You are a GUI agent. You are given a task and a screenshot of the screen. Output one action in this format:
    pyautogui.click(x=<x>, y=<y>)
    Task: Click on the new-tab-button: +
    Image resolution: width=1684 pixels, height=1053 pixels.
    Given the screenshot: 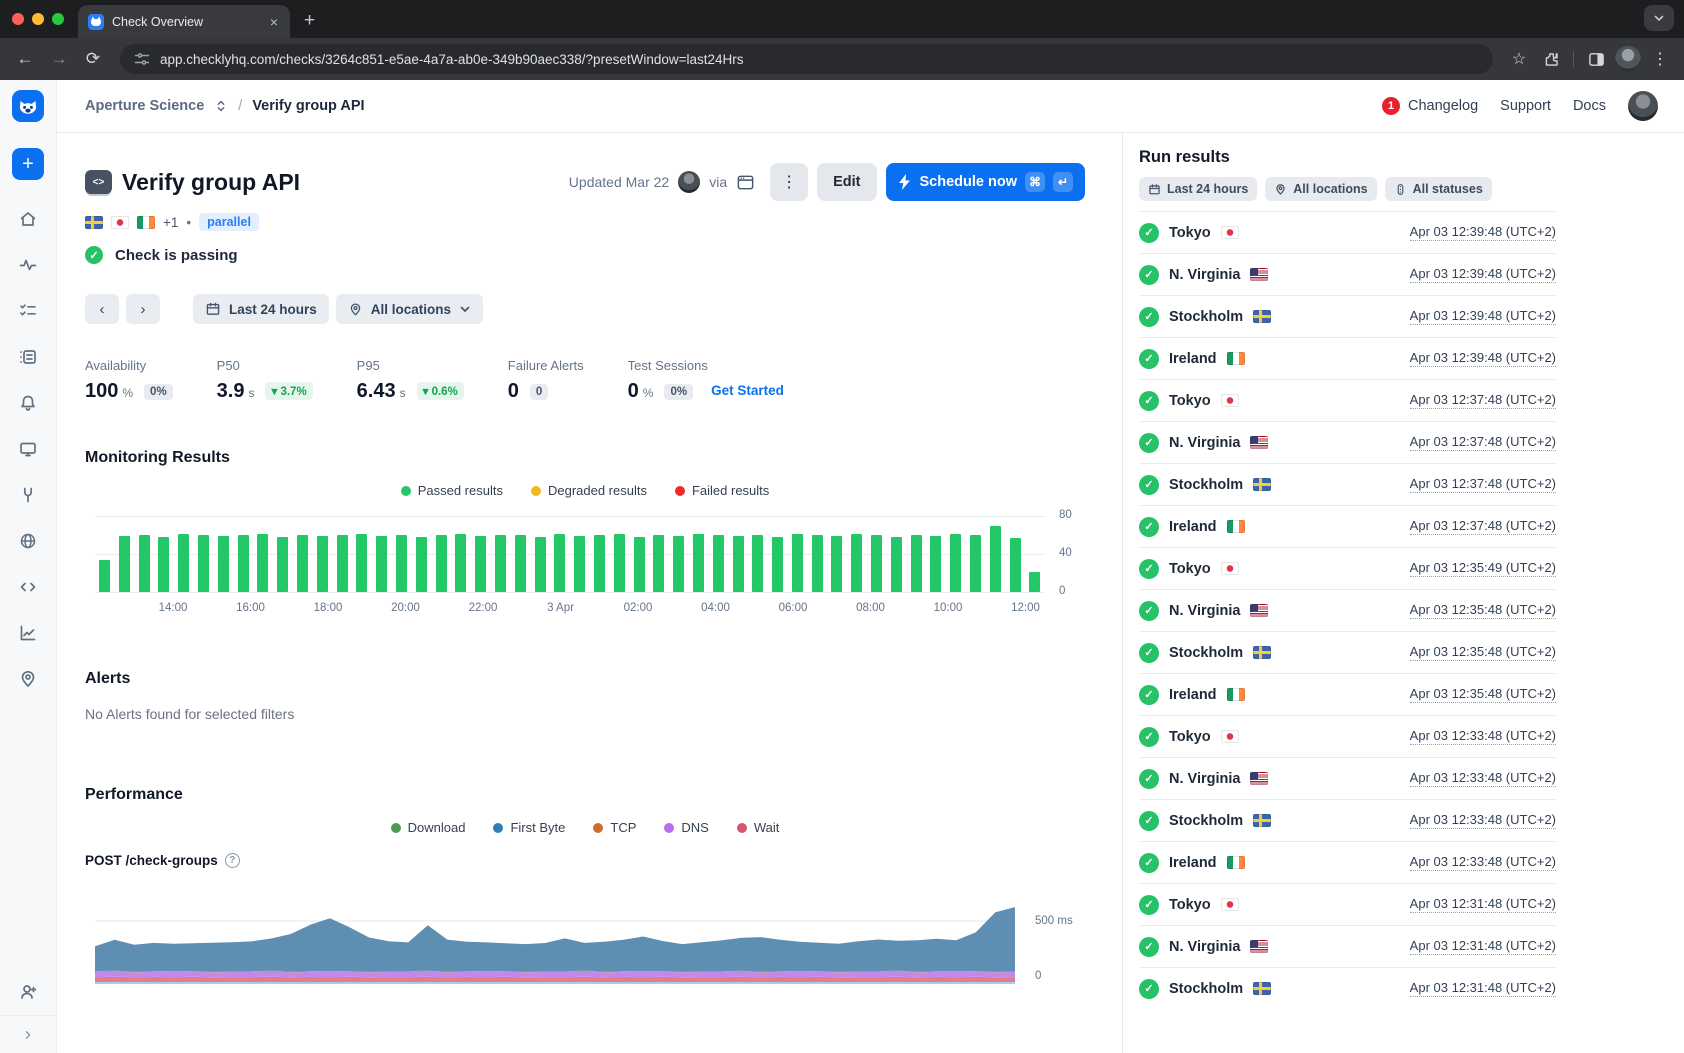 What is the action you would take?
    pyautogui.click(x=310, y=20)
    